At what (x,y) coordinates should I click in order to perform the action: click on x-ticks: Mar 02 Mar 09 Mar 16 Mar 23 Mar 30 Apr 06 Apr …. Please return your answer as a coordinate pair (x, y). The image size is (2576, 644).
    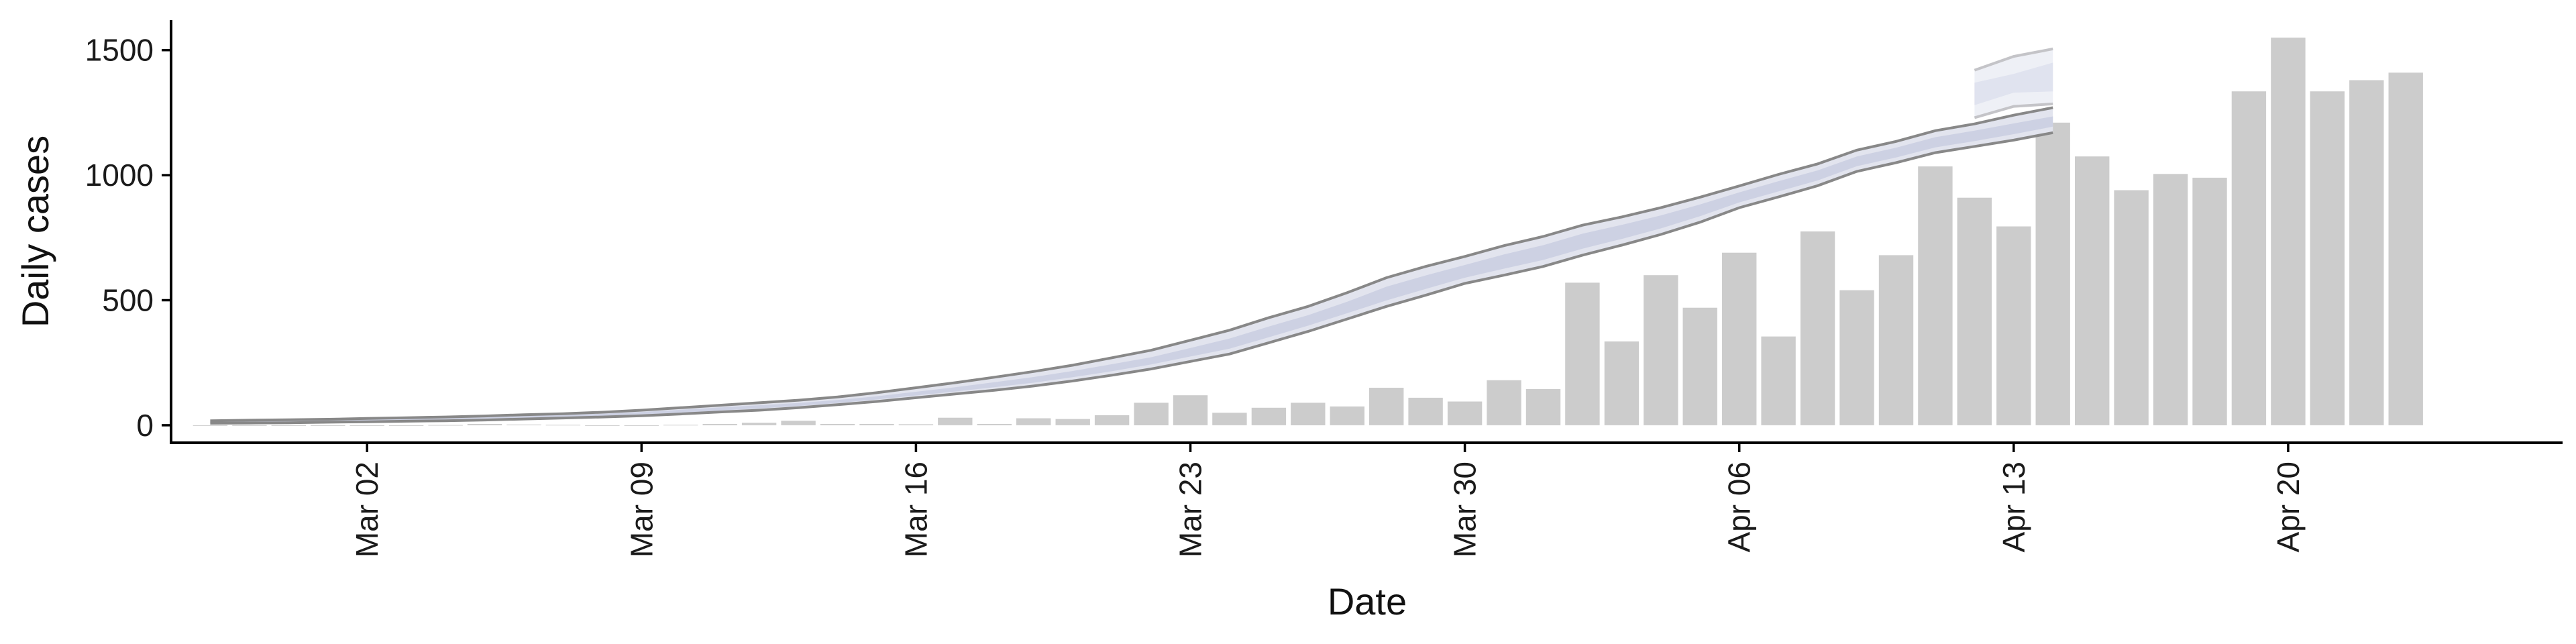
    Looking at the image, I should click on (1328, 500).